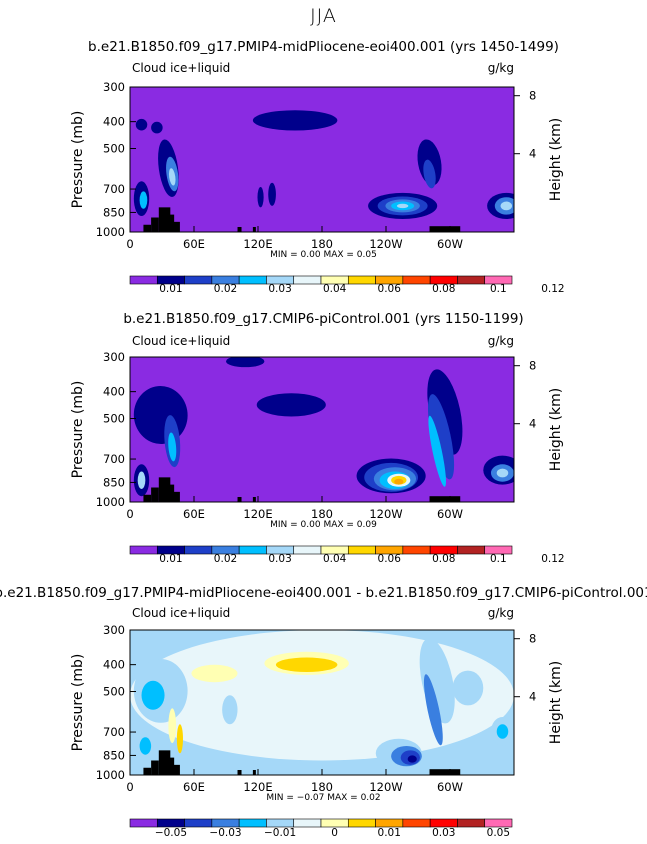 This screenshot has height=844, width=647. What do you see at coordinates (389, 833) in the screenshot?
I see `colorbar-label: 0.01` at bounding box center [389, 833].